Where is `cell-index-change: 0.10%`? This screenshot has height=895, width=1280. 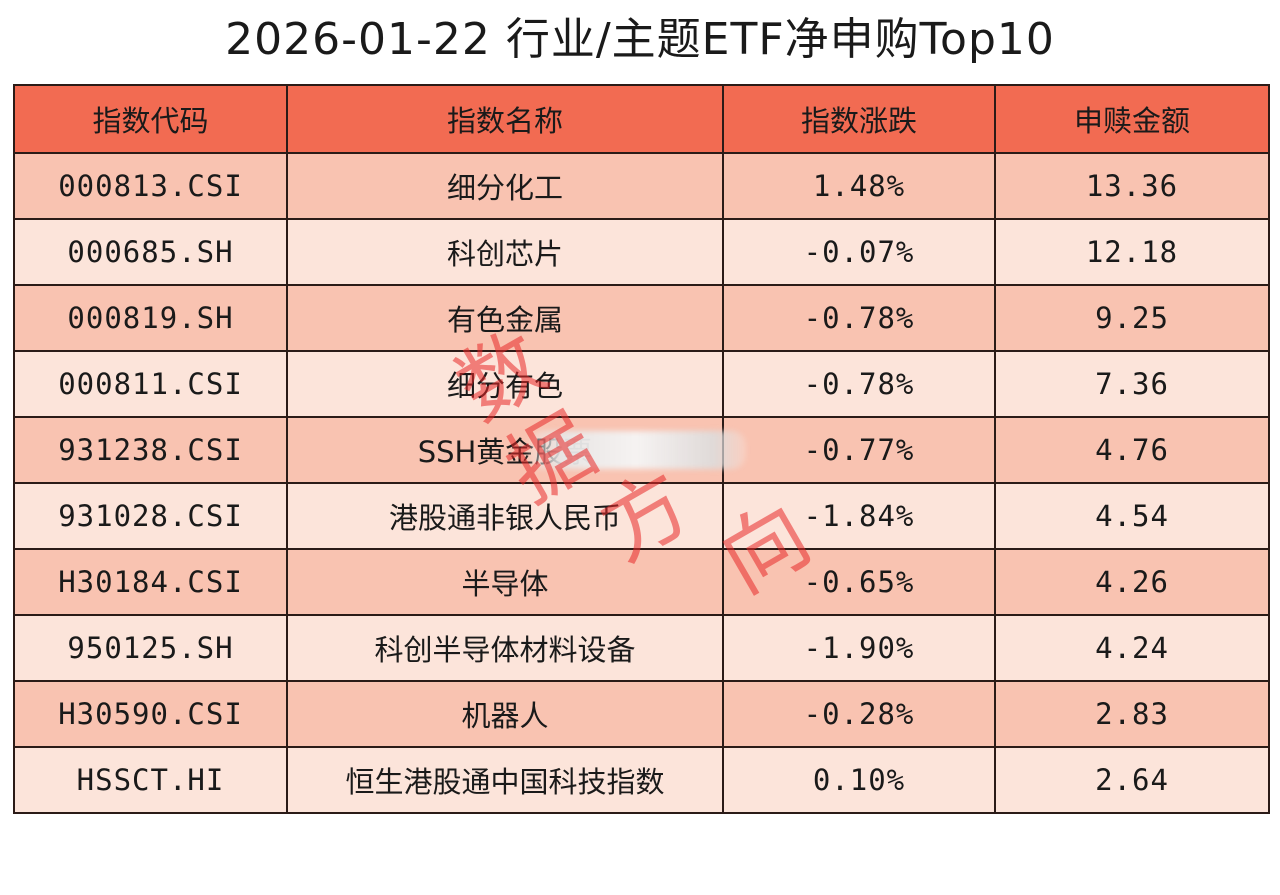 cell-index-change: 0.10% is located at coordinates (859, 780).